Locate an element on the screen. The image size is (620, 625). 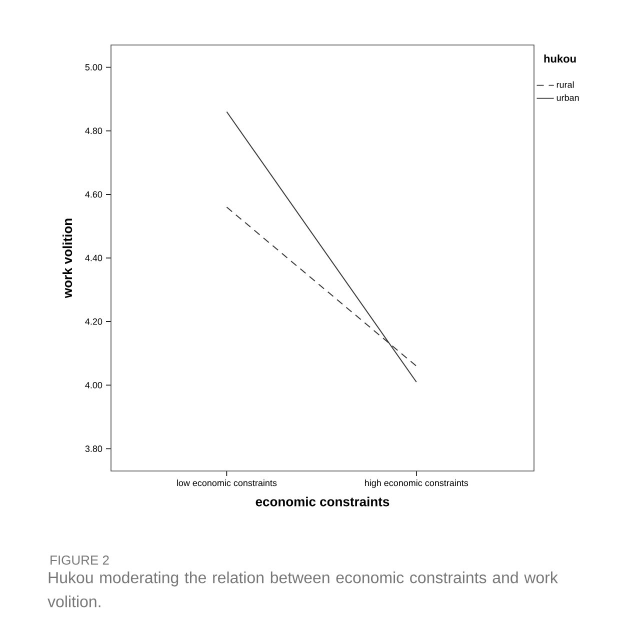
y-tick-label: 4.00 is located at coordinates (93, 385).